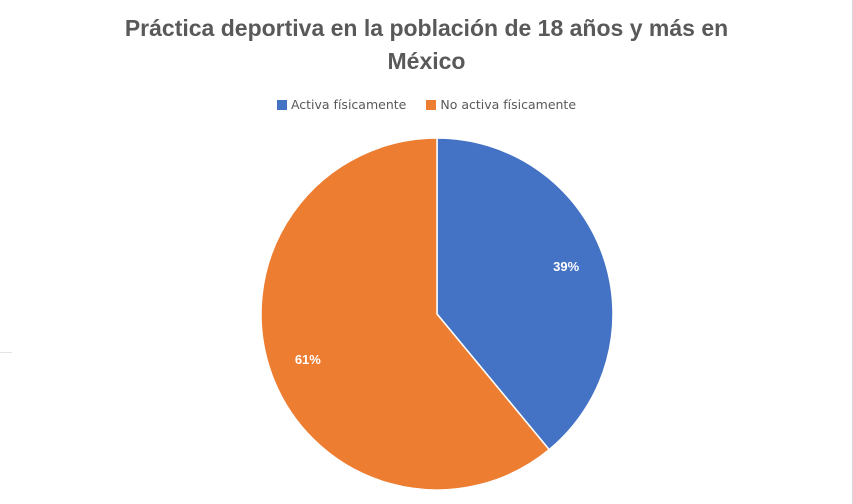 The image size is (853, 504). Describe the element at coordinates (308, 359) in the screenshot. I see `data-label-no-activa: 61%` at that location.